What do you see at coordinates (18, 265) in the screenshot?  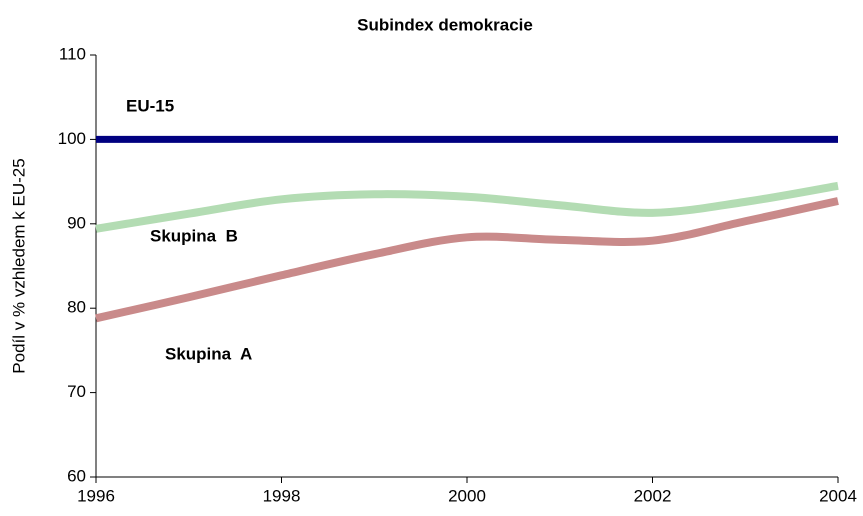 I see `y-axis-label: Podíl v % vzhledem k EU-25` at bounding box center [18, 265].